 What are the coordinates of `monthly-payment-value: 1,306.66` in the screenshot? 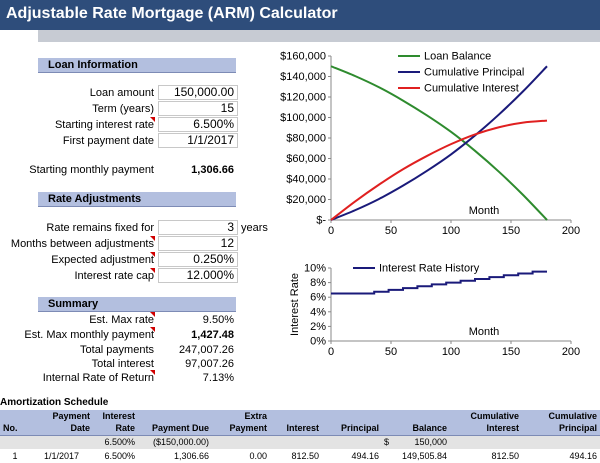 It's located at (212, 170).